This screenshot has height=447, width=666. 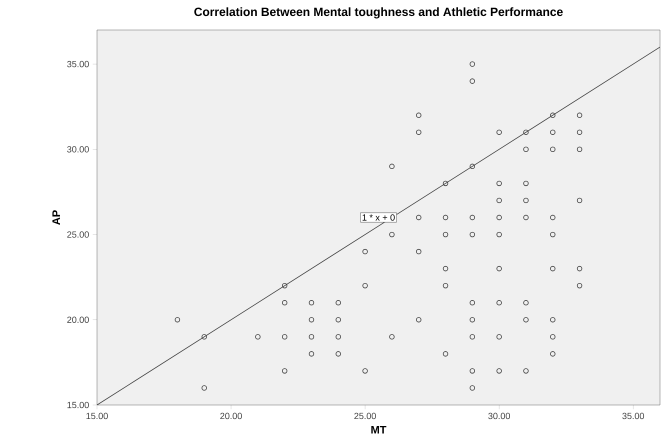 What do you see at coordinates (499, 416) in the screenshot?
I see `x-tick-label: 30.00` at bounding box center [499, 416].